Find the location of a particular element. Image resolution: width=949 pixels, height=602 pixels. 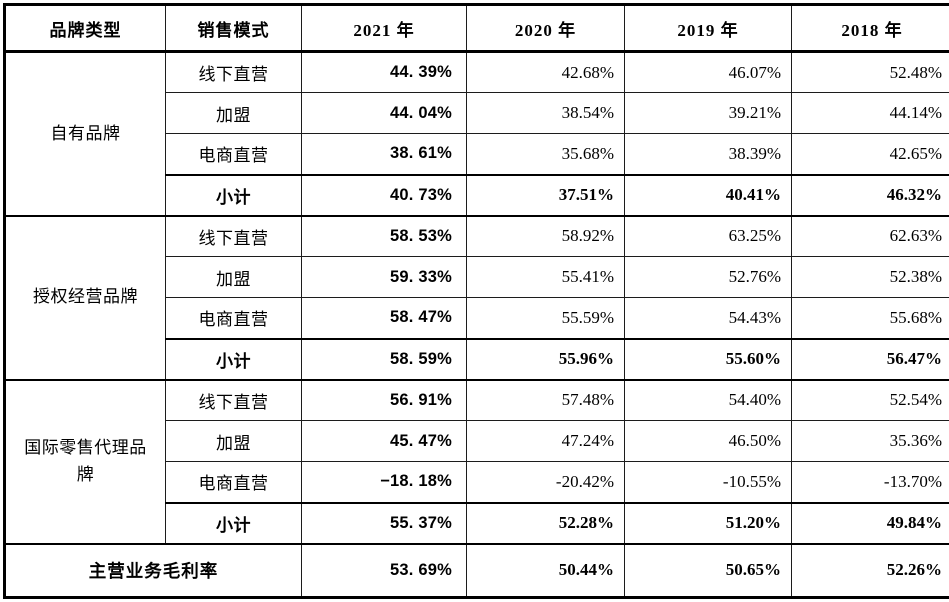

value-cell-2019: 54.40% is located at coordinates (708, 399).